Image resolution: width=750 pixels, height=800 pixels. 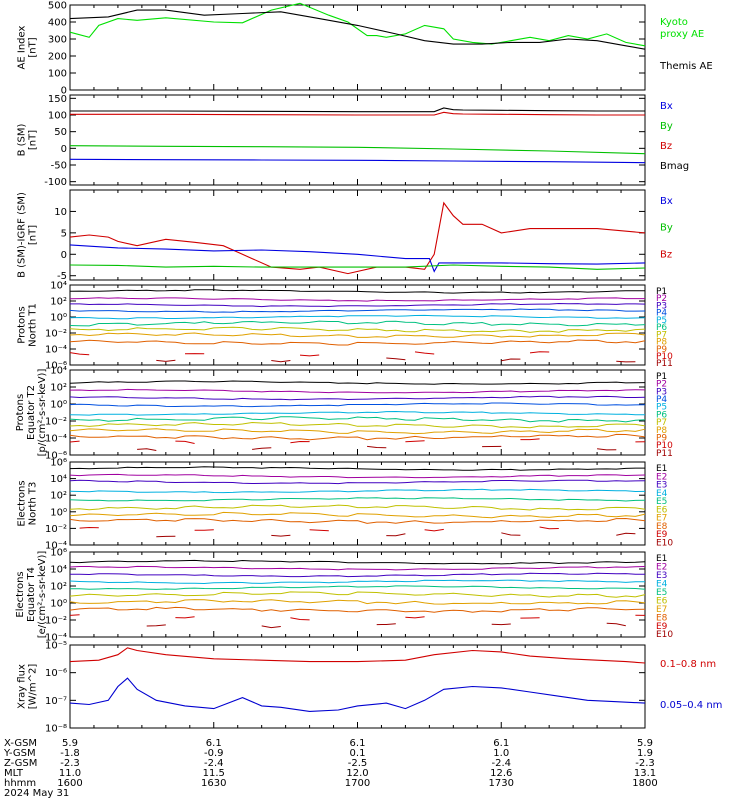 What do you see at coordinates (661, 576) in the screenshot?
I see `legend-entry: E3` at bounding box center [661, 576].